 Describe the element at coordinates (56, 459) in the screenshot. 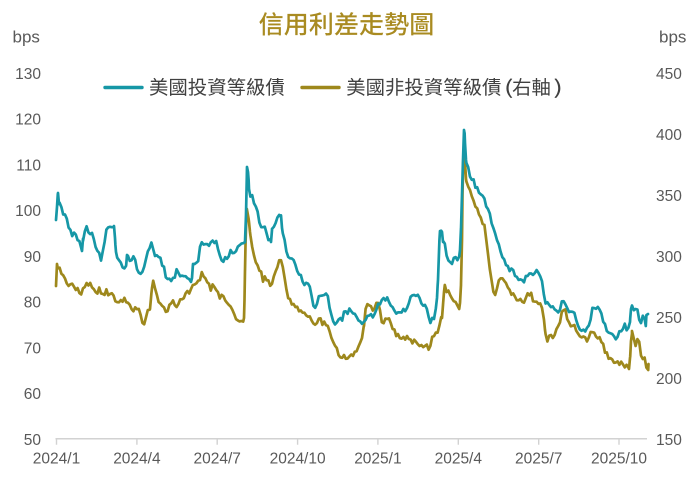

I see `svg-text: 2024/1` at that location.